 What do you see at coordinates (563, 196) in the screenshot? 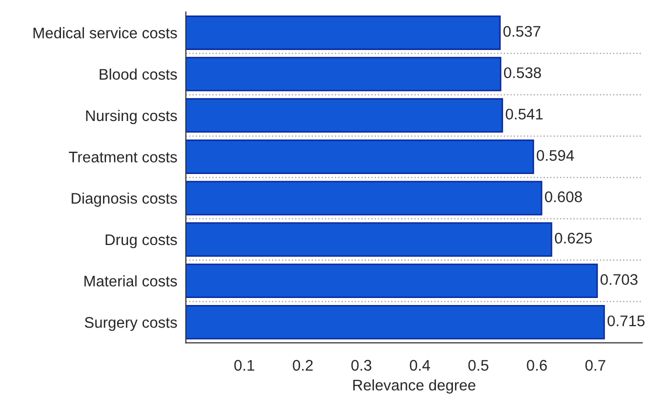
I see `data-label: 0.608` at bounding box center [563, 196].